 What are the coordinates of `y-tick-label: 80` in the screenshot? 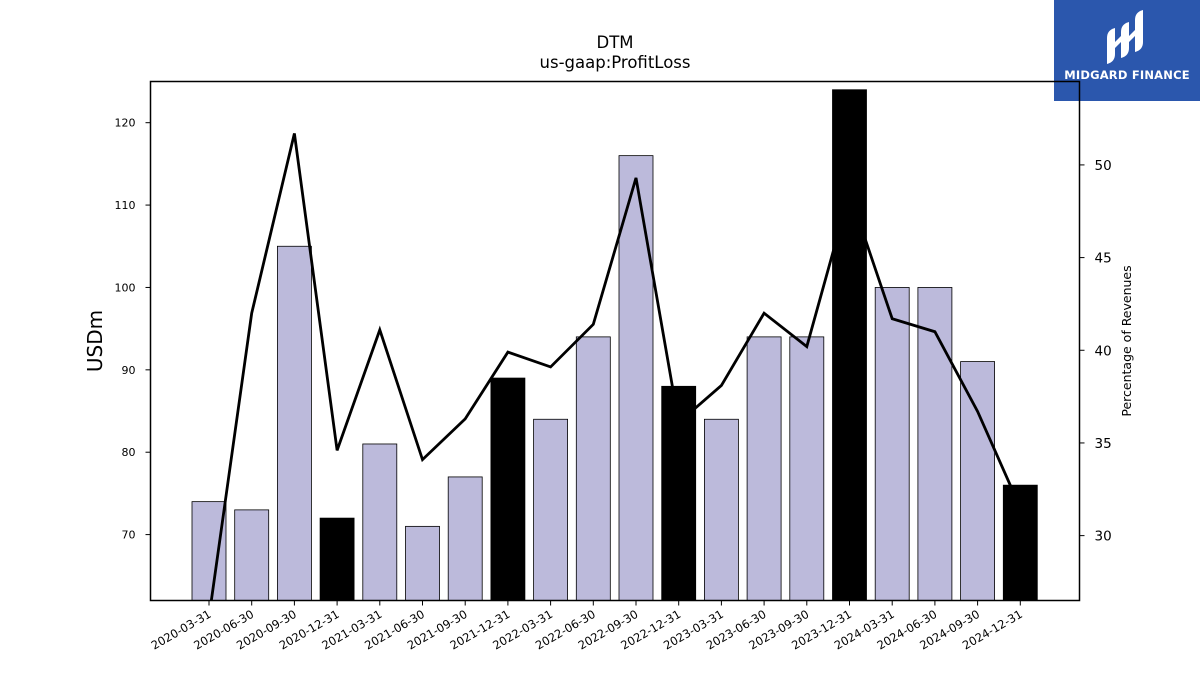 It's located at (129, 452).